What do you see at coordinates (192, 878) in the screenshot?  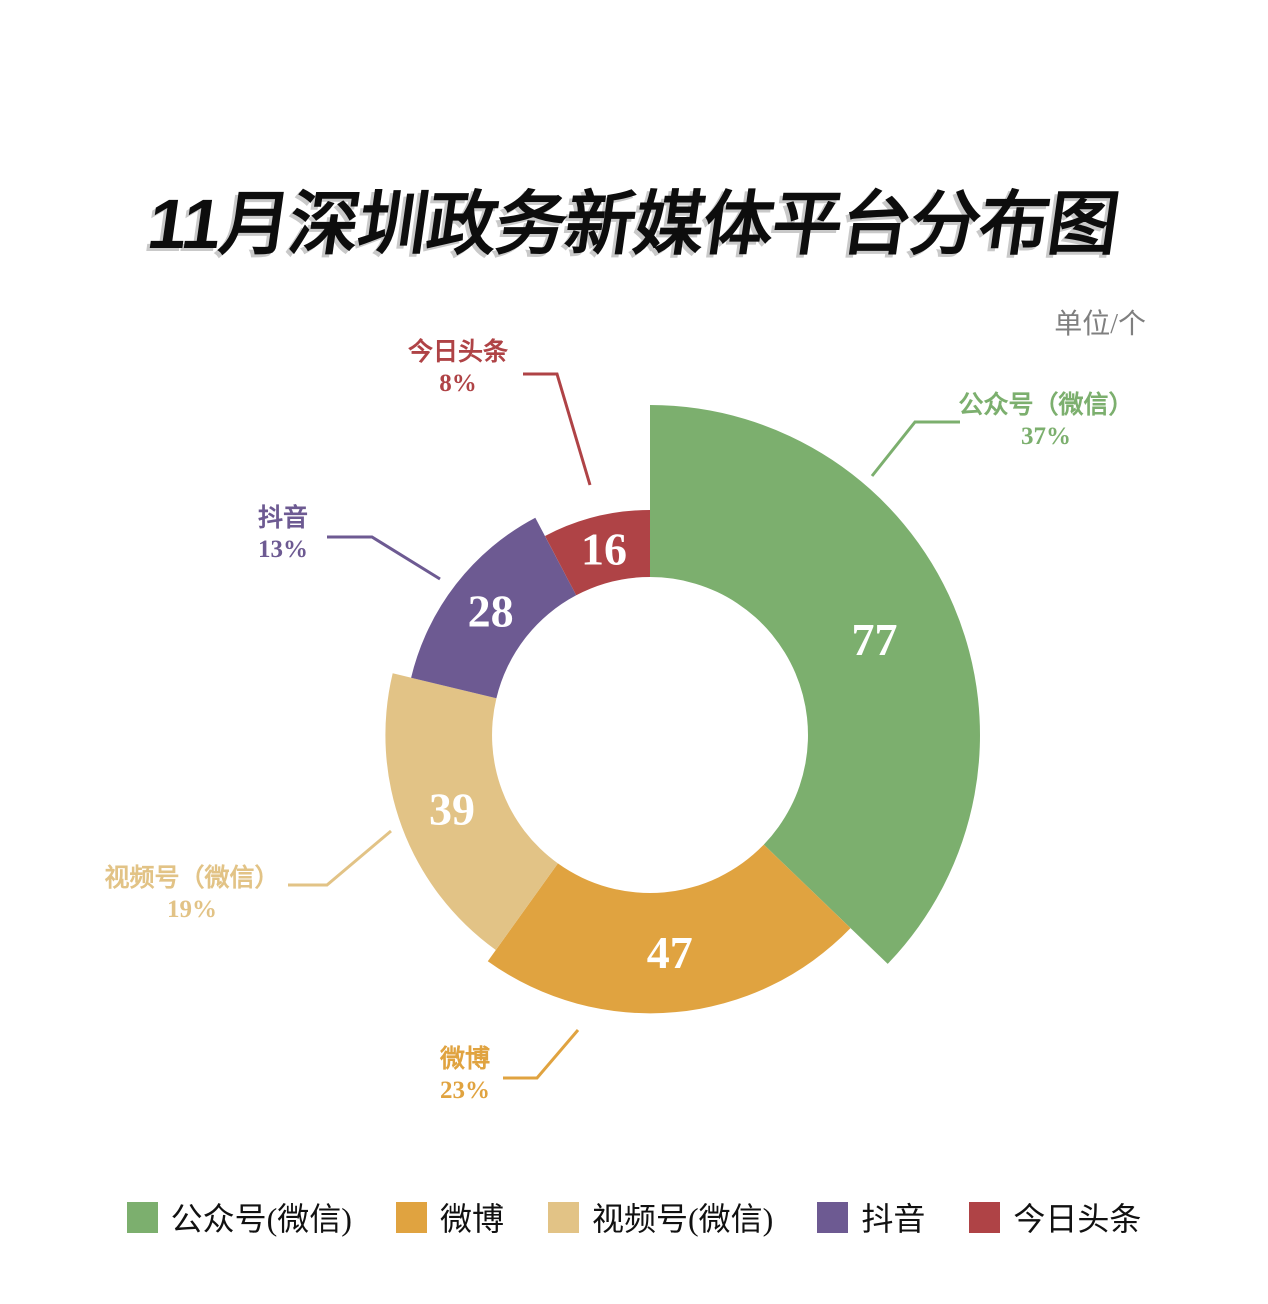 I see `annotation-name-2: 视频号（微信）` at bounding box center [192, 878].